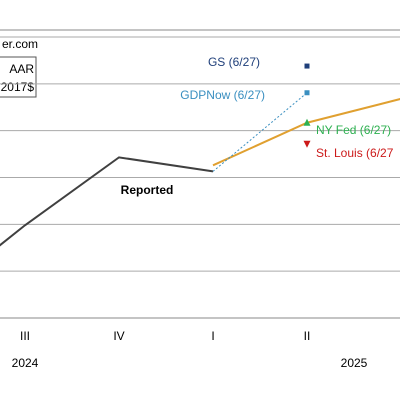 Image resolution: width=400 pixels, height=400 pixels. Describe the element at coordinates (307, 336) in the screenshot. I see `x-tick-label: II` at that location.